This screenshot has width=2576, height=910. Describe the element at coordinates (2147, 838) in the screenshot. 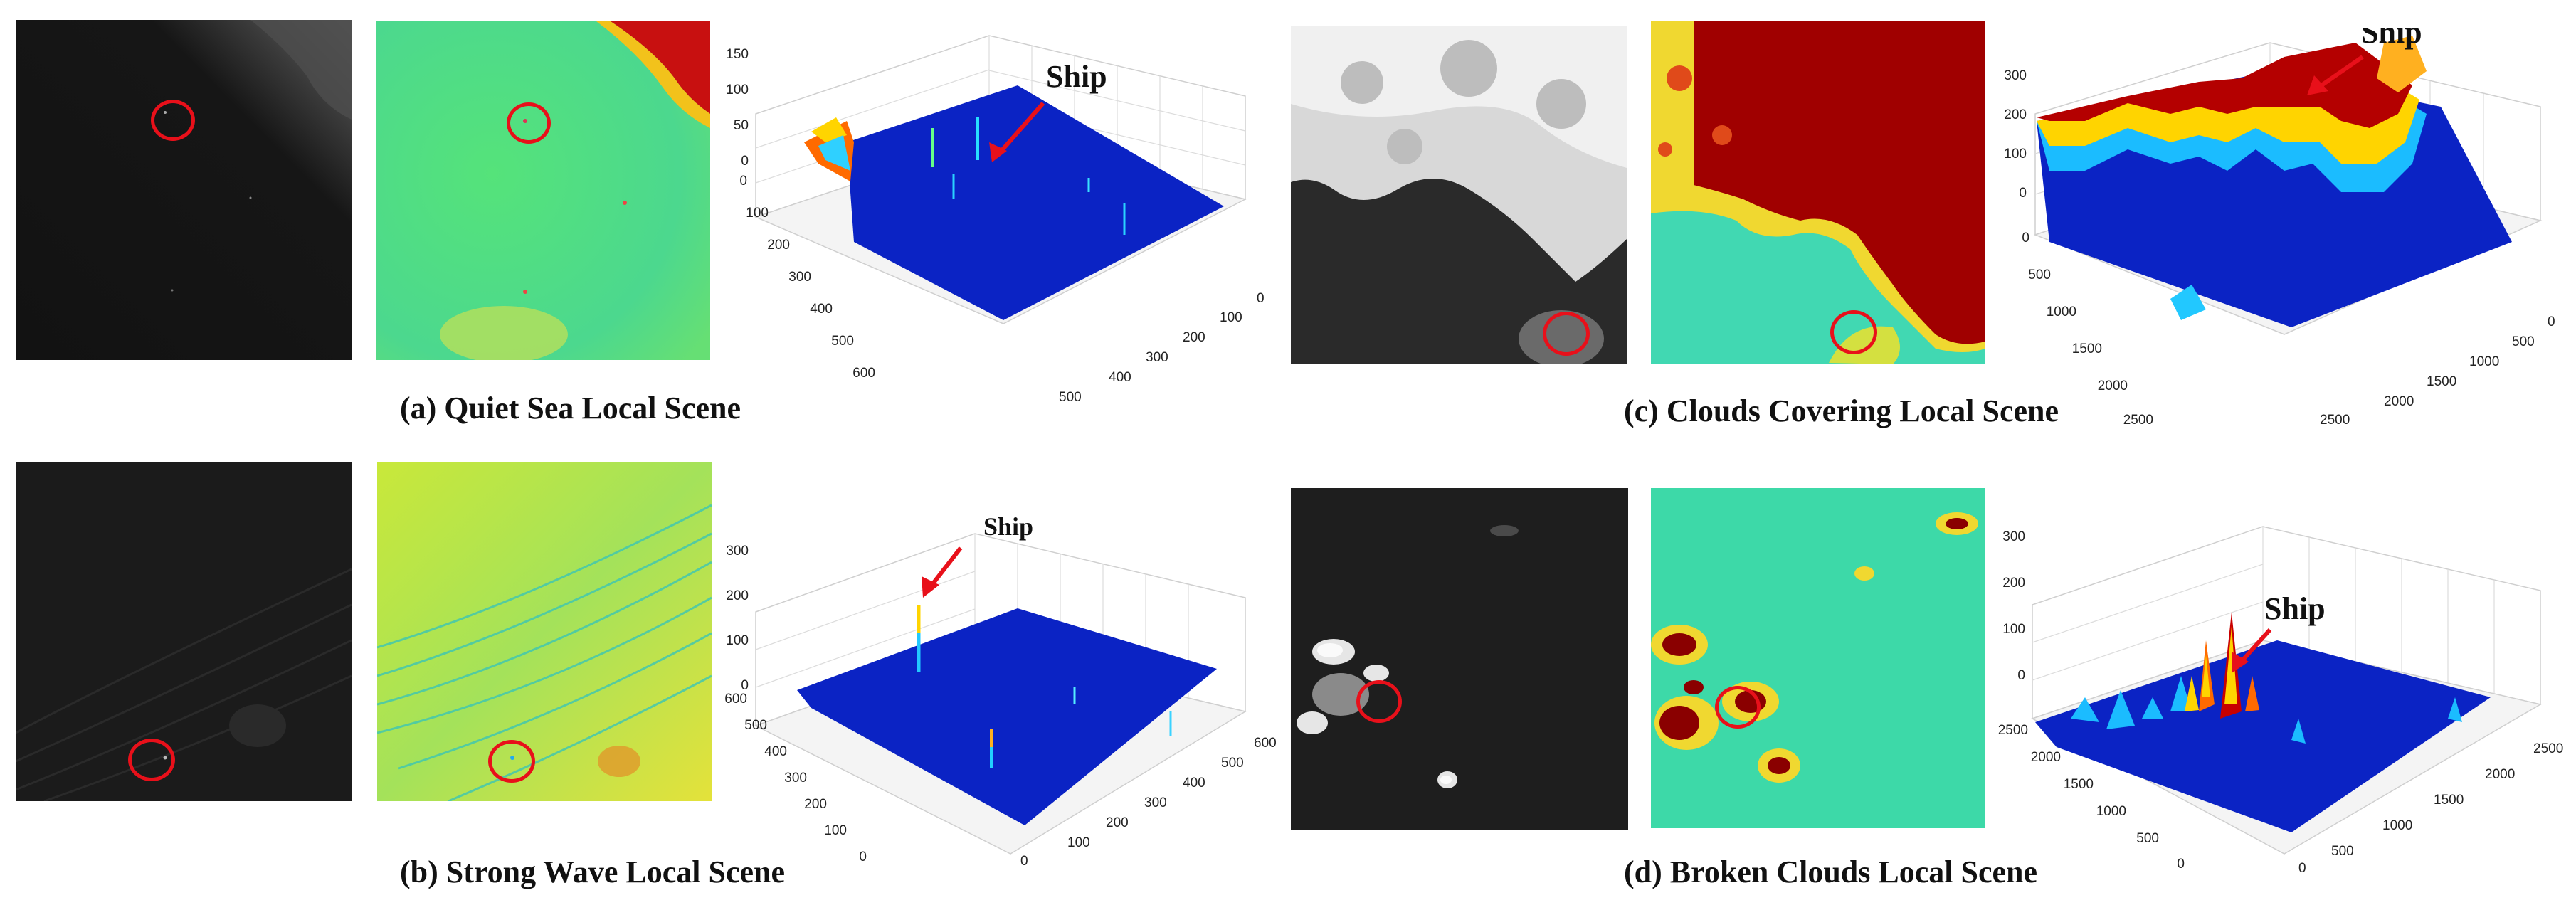

I see `panel-d-left-tick: 500` at that location.